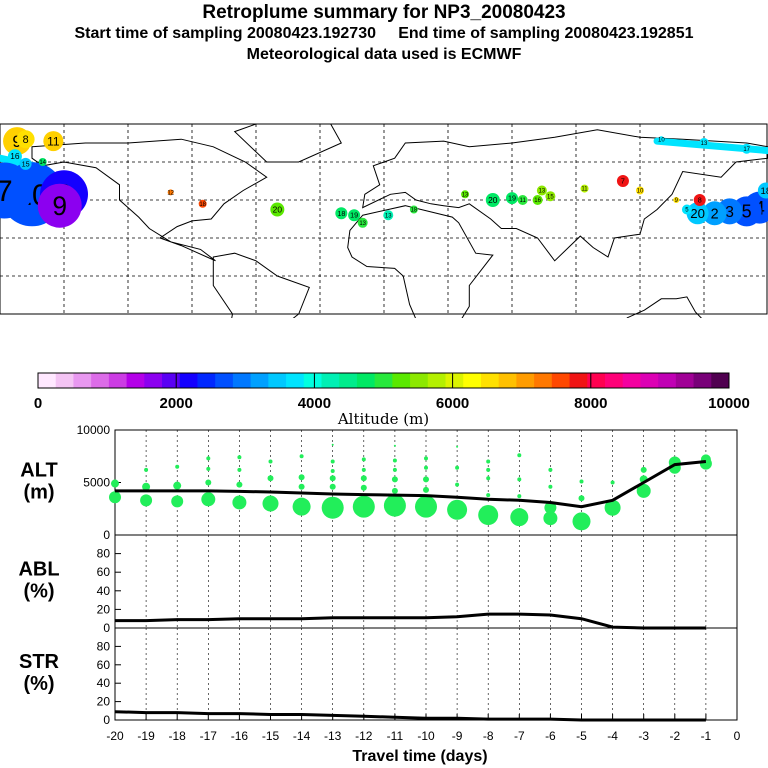 This screenshot has width=768, height=768. I want to click on panel-title-abl: ABL, so click(38, 570).